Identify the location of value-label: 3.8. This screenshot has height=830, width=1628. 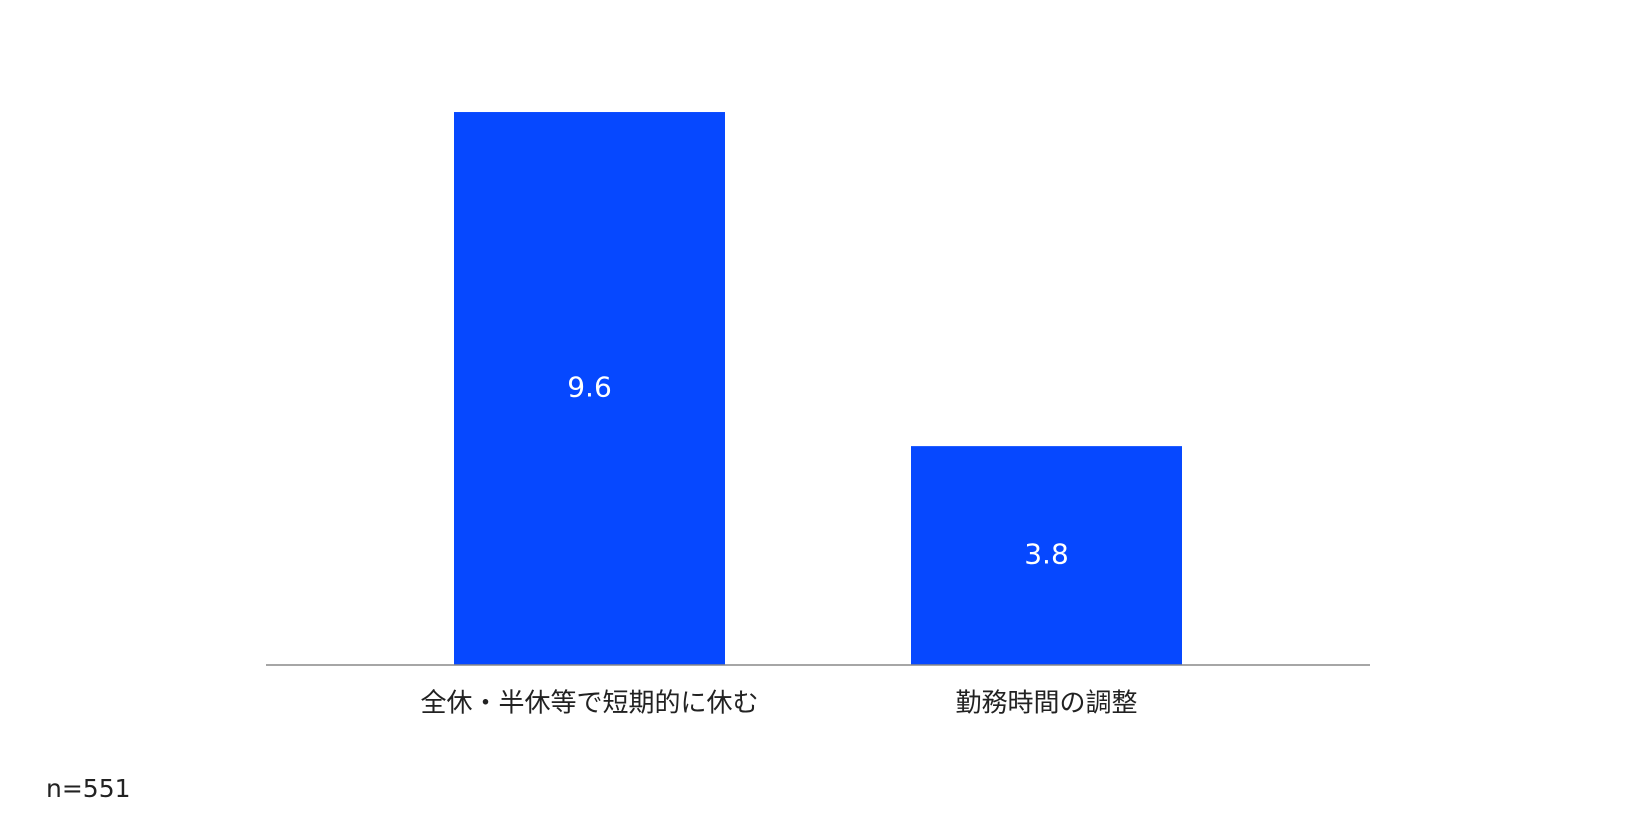
(1046, 554).